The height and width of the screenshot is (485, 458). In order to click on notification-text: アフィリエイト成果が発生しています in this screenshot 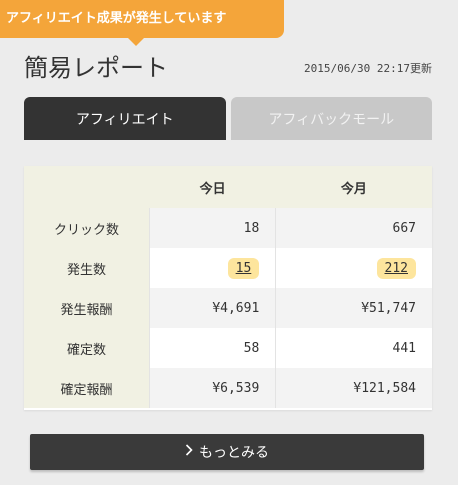, I will do `click(116, 18)`.